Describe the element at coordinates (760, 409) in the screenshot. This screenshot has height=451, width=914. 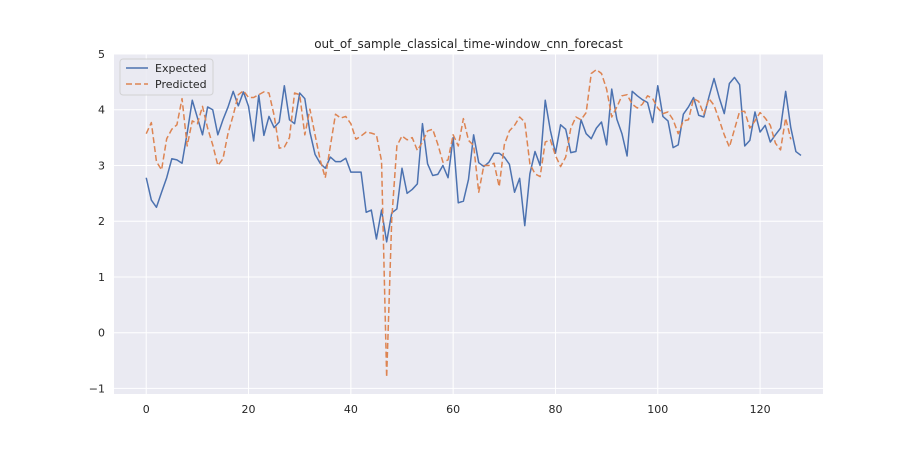
I see `x-tick-label: 120` at that location.